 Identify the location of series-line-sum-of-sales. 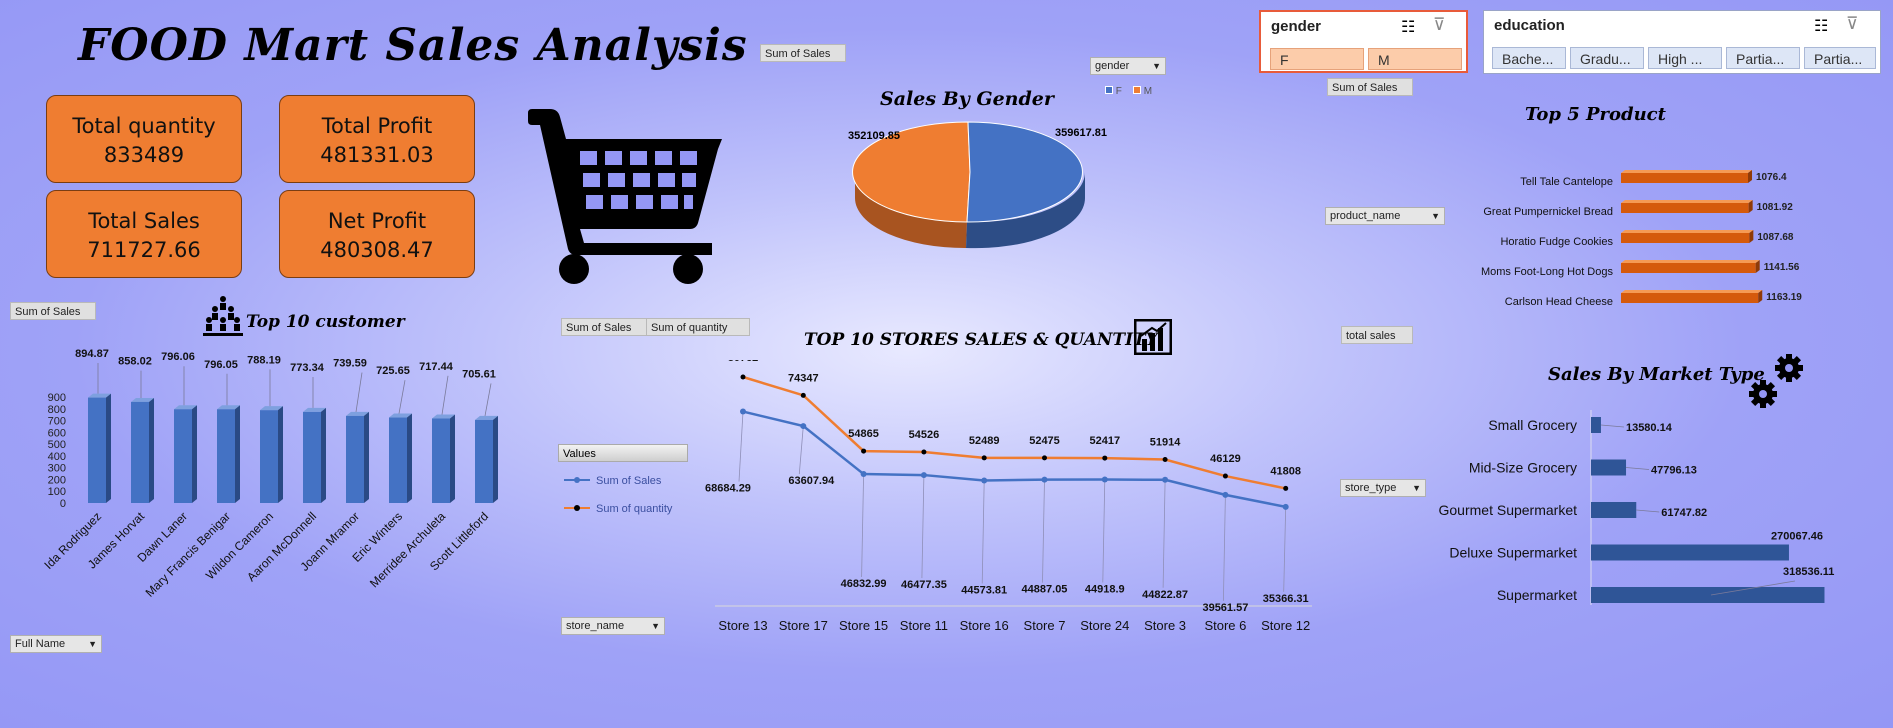
(1014, 459).